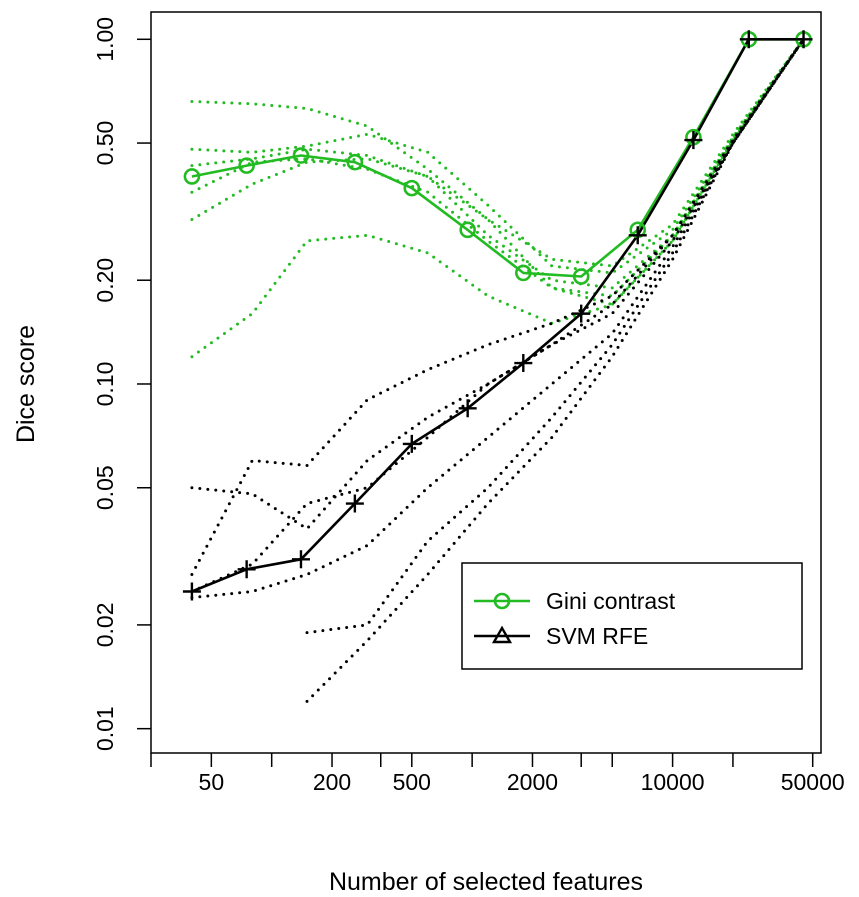  What do you see at coordinates (212, 782) in the screenshot?
I see `x-tick-label-1: 50` at bounding box center [212, 782].